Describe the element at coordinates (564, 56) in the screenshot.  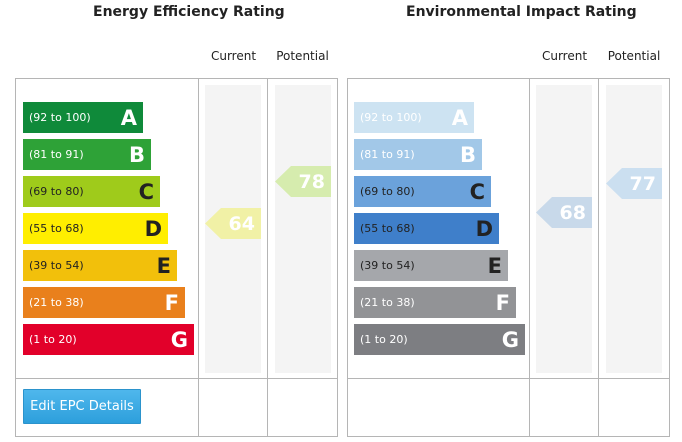
I see `environmental-current-header: Current` at that location.